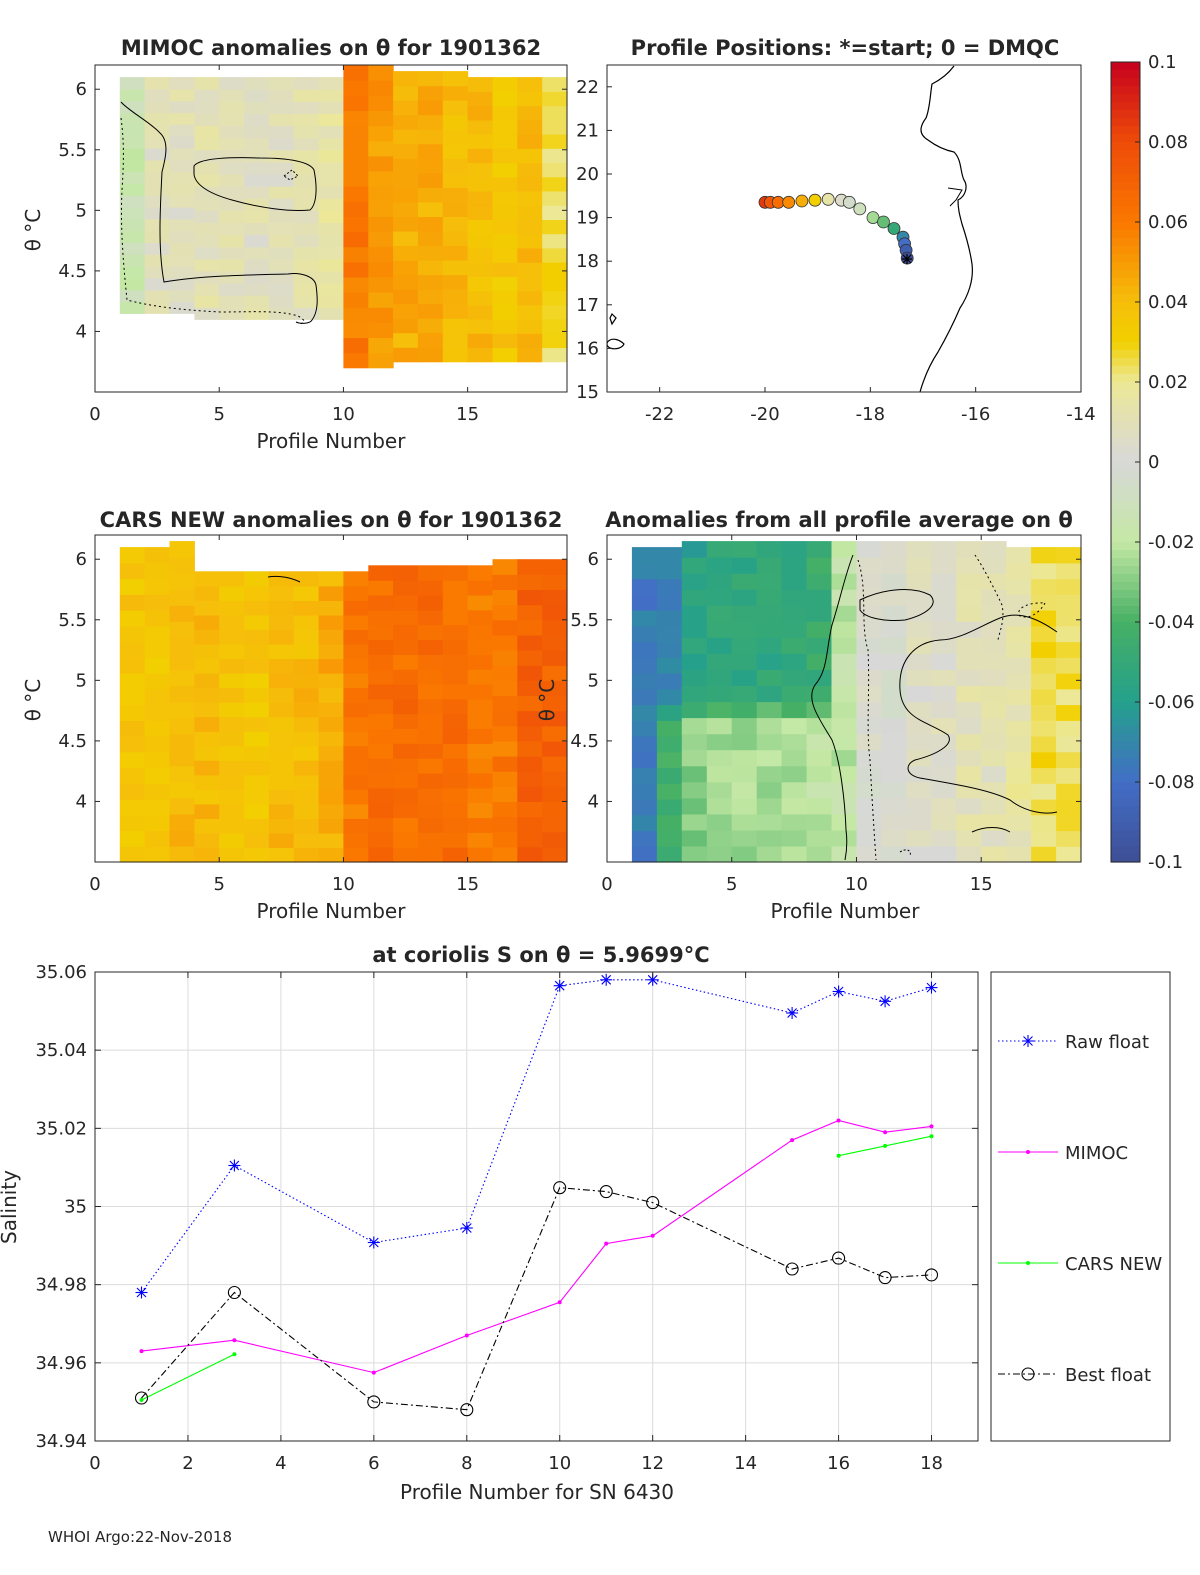 The image size is (1200, 1575). Describe the element at coordinates (559, 1463) in the screenshot. I see `x-tick-label: 10` at that location.